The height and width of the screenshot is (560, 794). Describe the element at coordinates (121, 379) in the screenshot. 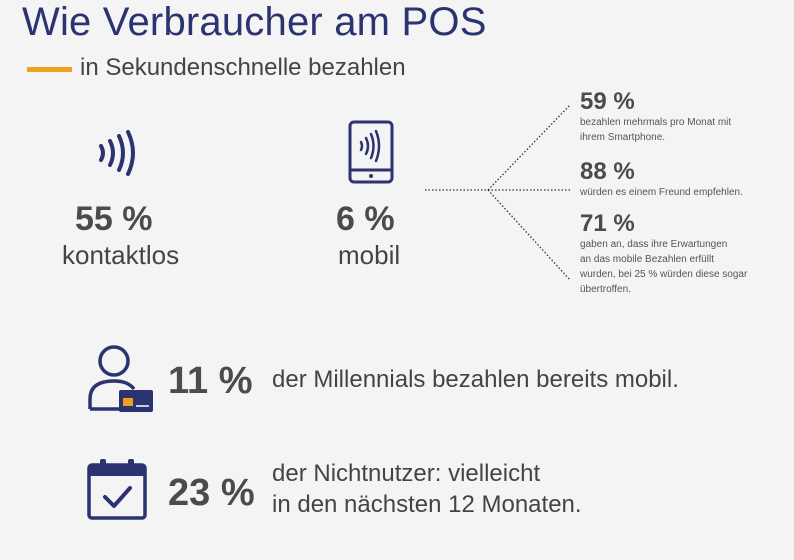

I see `person-card-icon` at that location.